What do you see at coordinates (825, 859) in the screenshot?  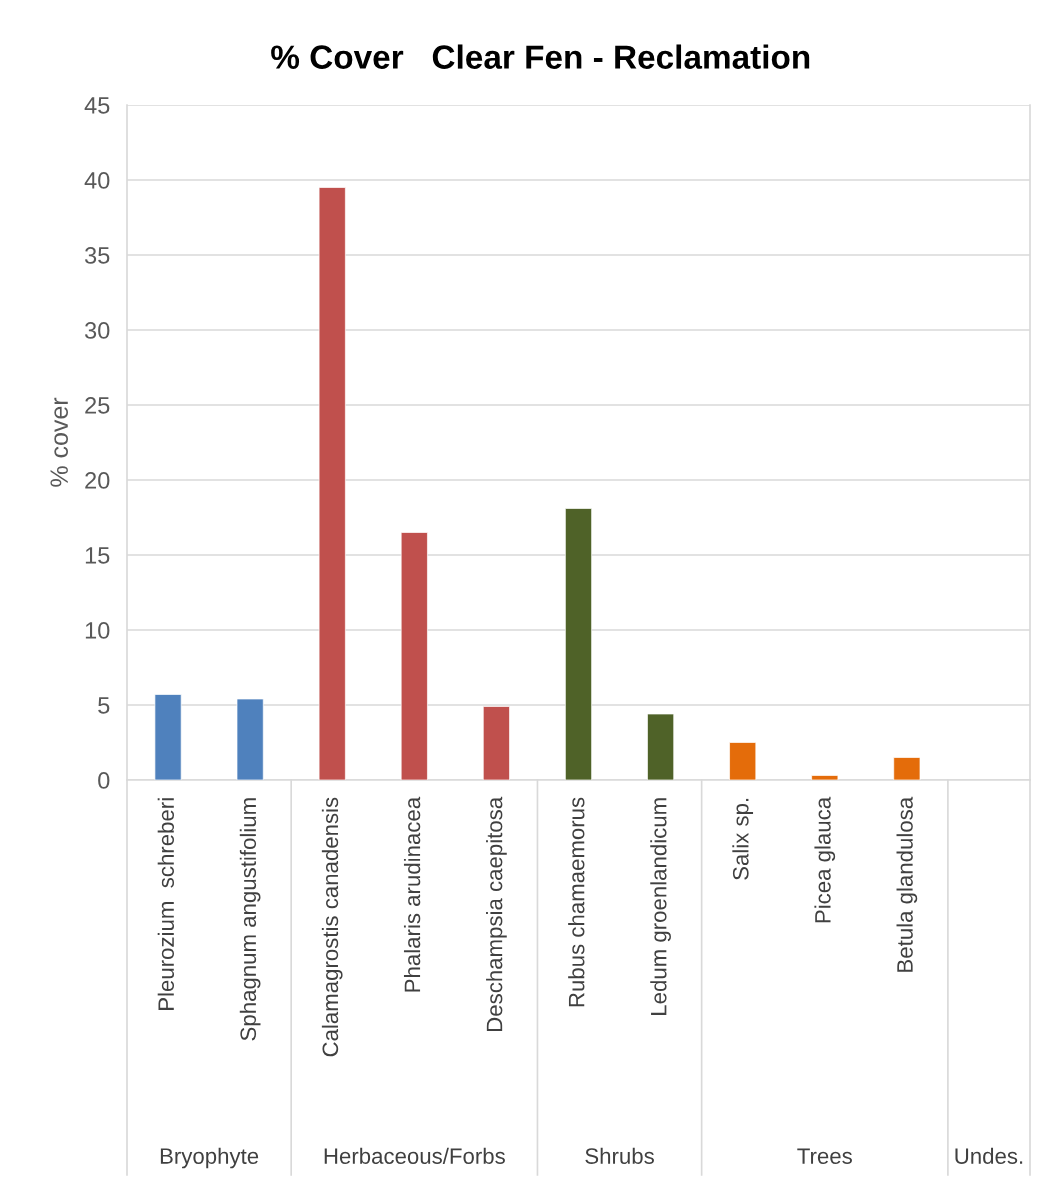 I see `x-tick-label: Picea glauca` at bounding box center [825, 859].